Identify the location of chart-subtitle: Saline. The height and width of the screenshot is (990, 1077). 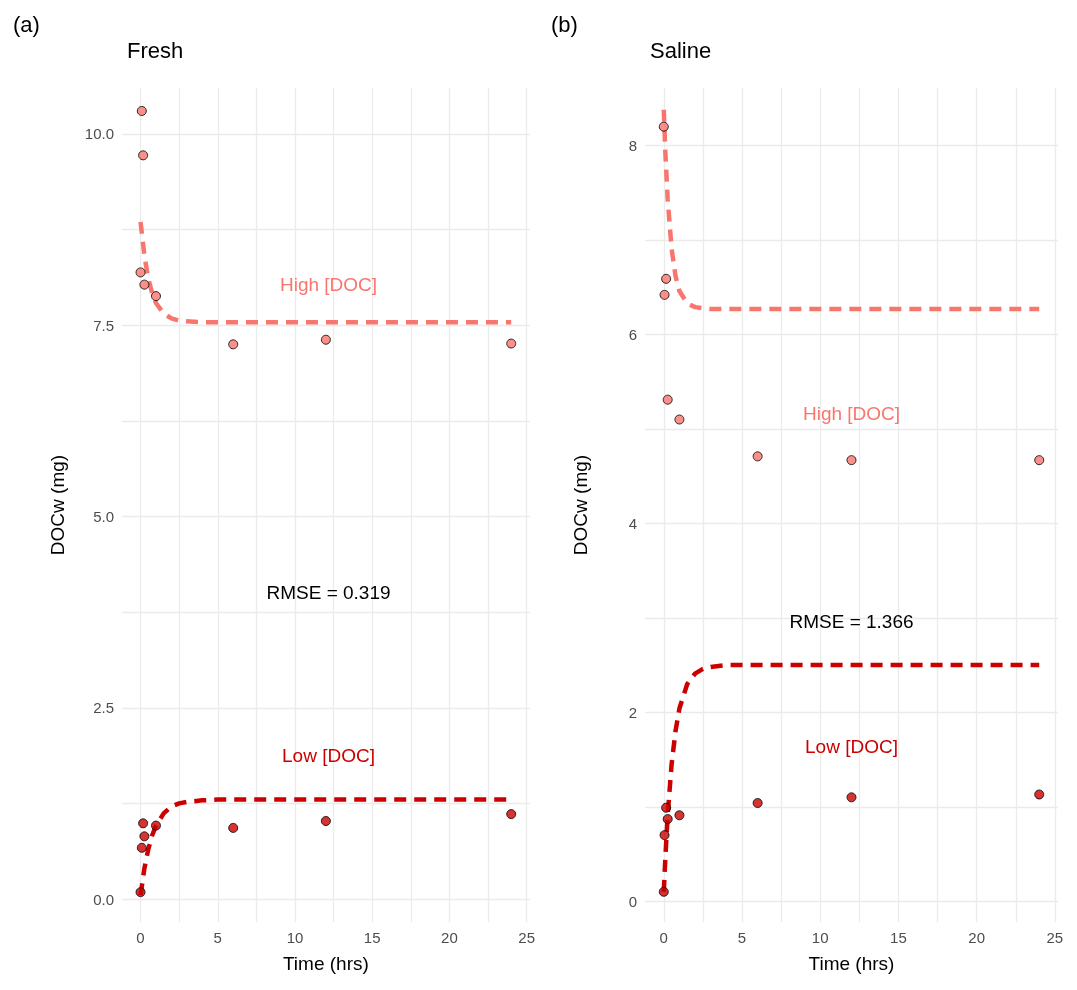
(681, 50).